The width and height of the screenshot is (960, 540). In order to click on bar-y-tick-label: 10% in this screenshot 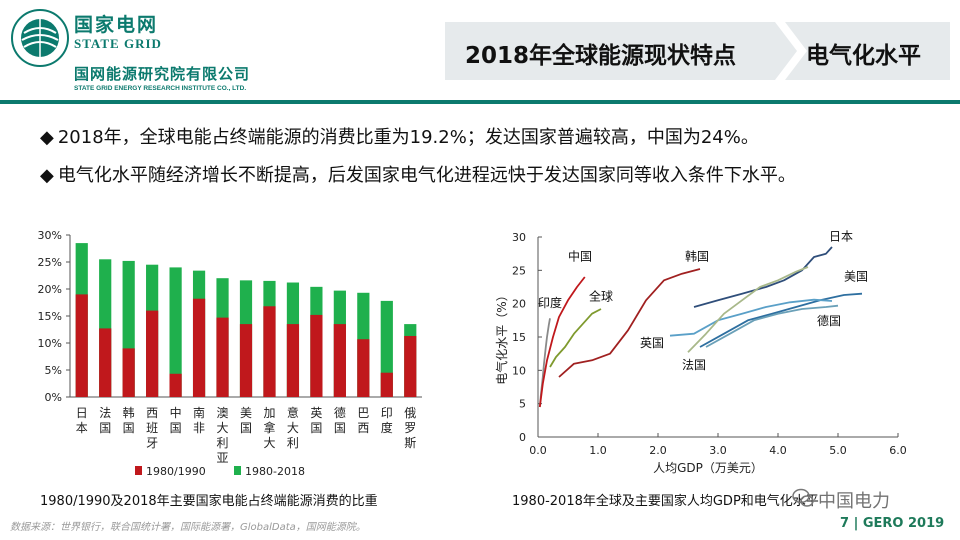, I will do `click(50, 343)`.